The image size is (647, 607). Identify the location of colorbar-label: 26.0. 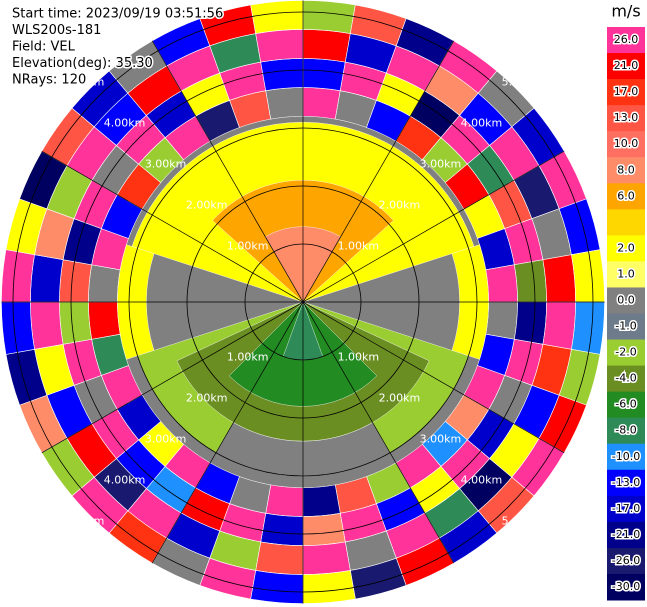
(626, 39).